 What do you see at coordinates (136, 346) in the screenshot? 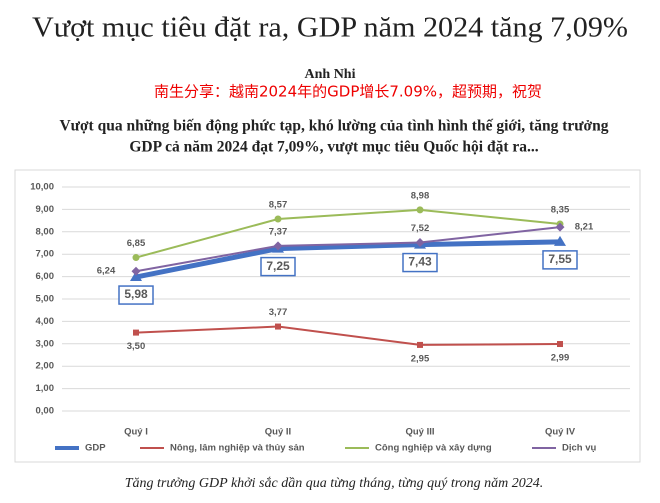
I see `data-label: 3,50` at bounding box center [136, 346].